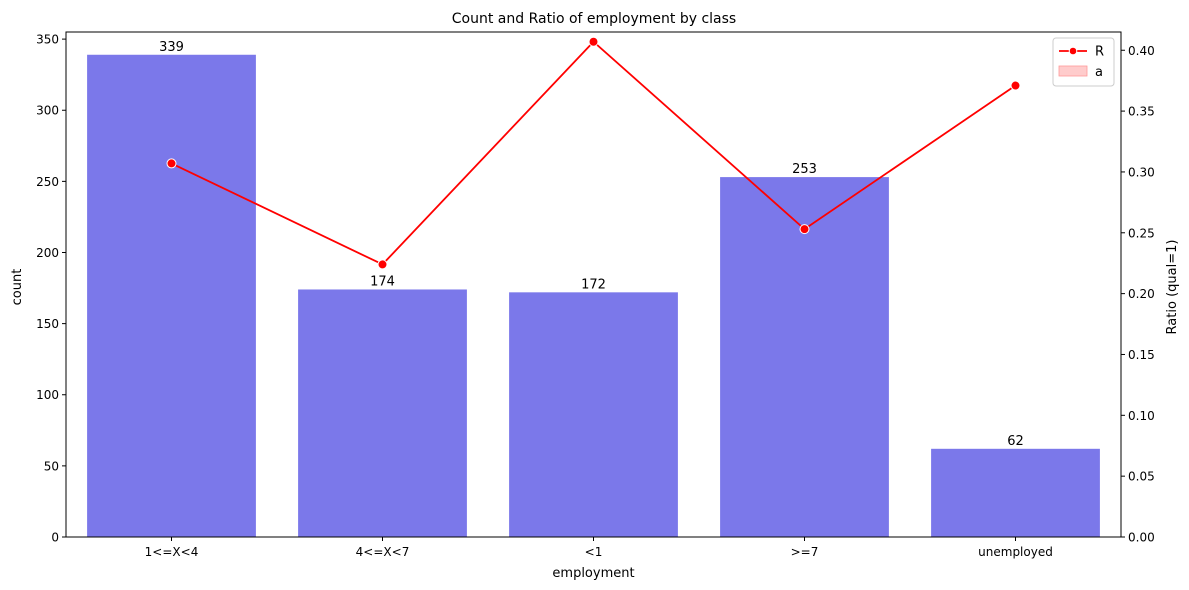 The height and width of the screenshot is (590, 1189). I want to click on bar-value-label-3: 253, so click(804, 169).